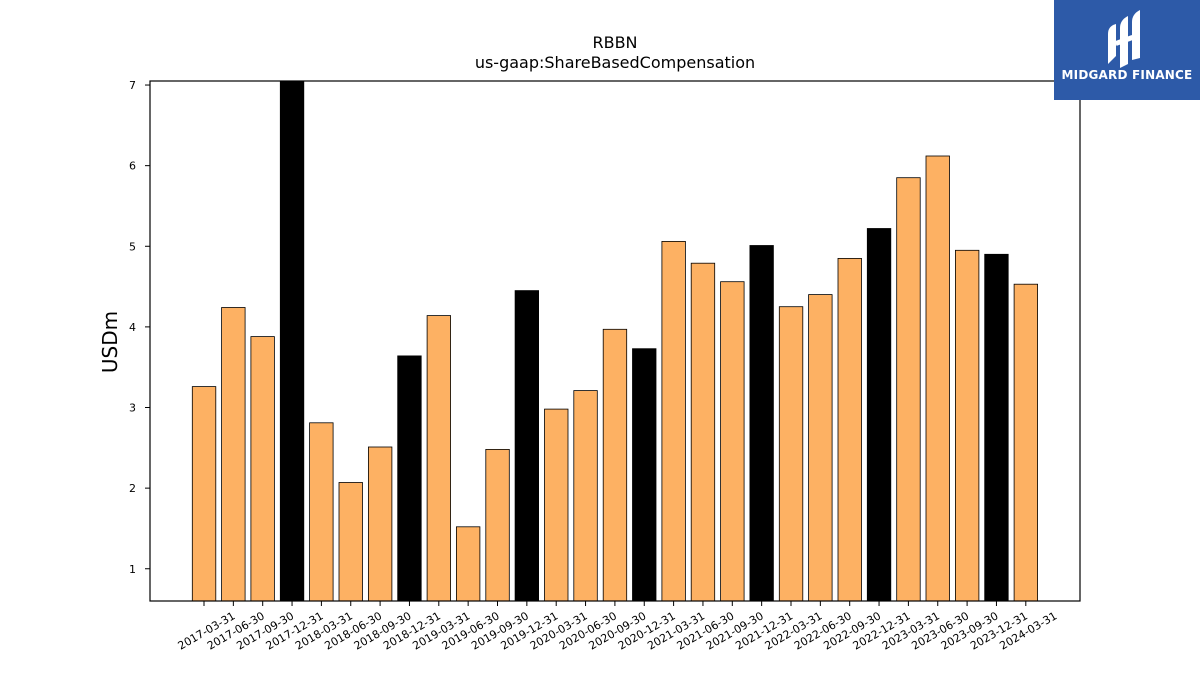  Describe the element at coordinates (132, 327) in the screenshot. I see `y-tick-label: 4` at that location.